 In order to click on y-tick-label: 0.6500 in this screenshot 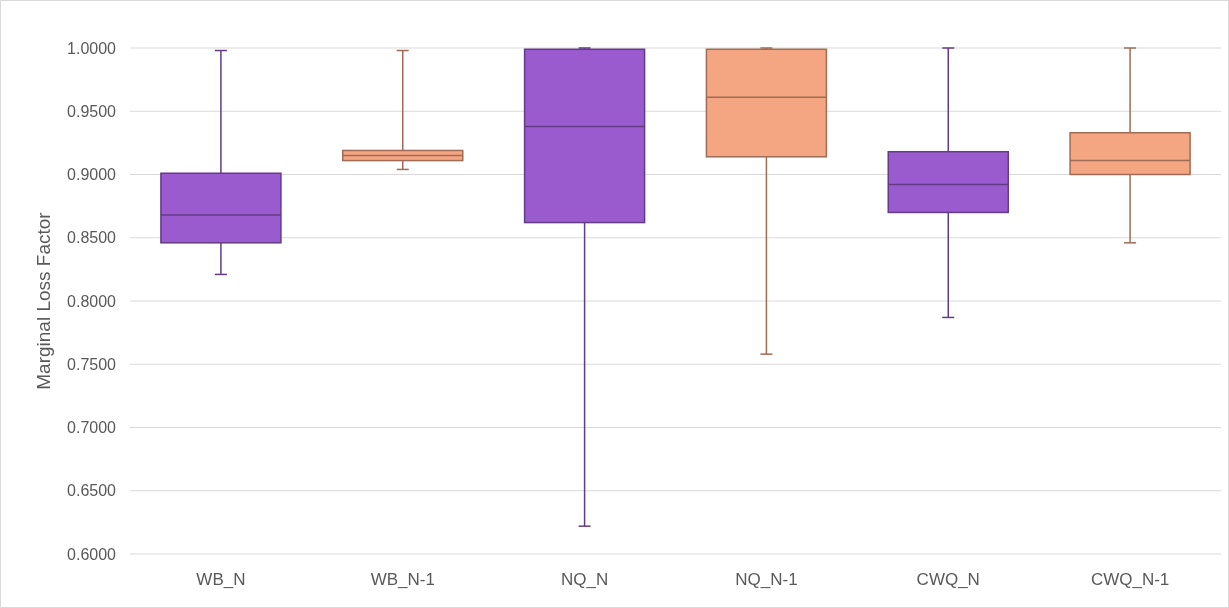, I will do `click(92, 491)`.